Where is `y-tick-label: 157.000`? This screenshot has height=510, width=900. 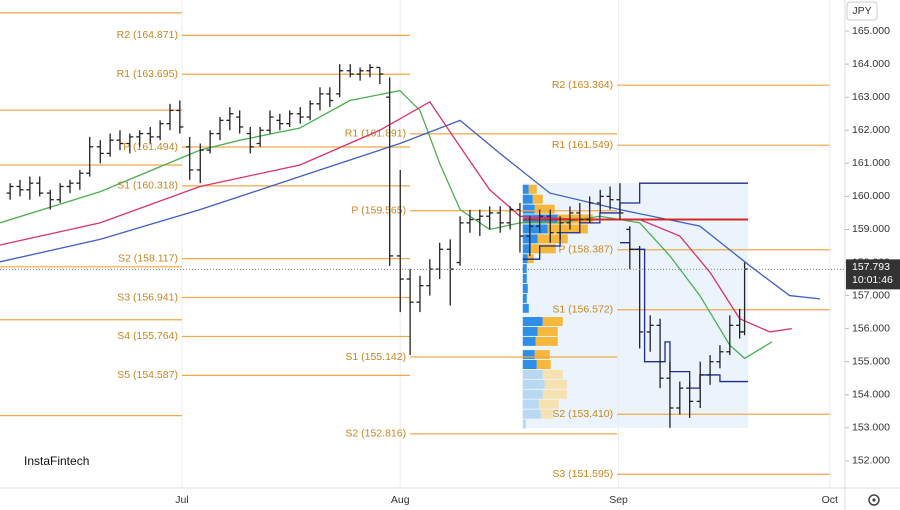
y-tick-label: 157.000 is located at coordinates (871, 295).